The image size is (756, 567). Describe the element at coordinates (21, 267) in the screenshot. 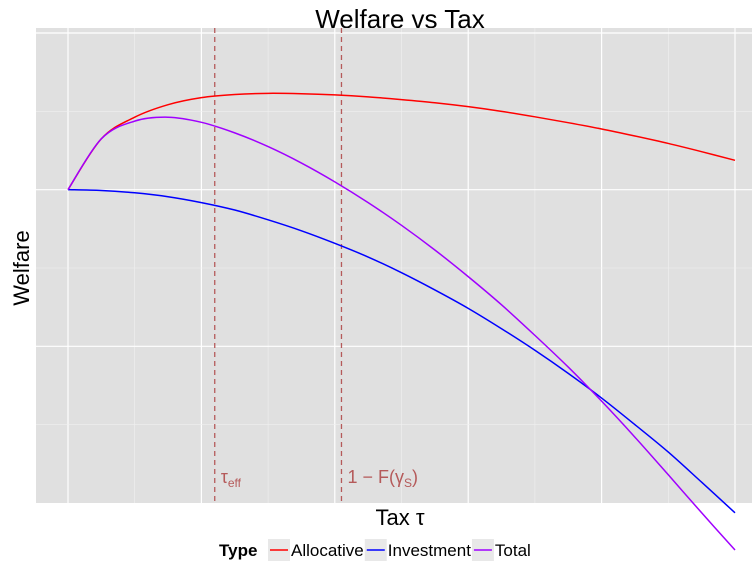

I see `y-axis-title: Welfare` at that location.